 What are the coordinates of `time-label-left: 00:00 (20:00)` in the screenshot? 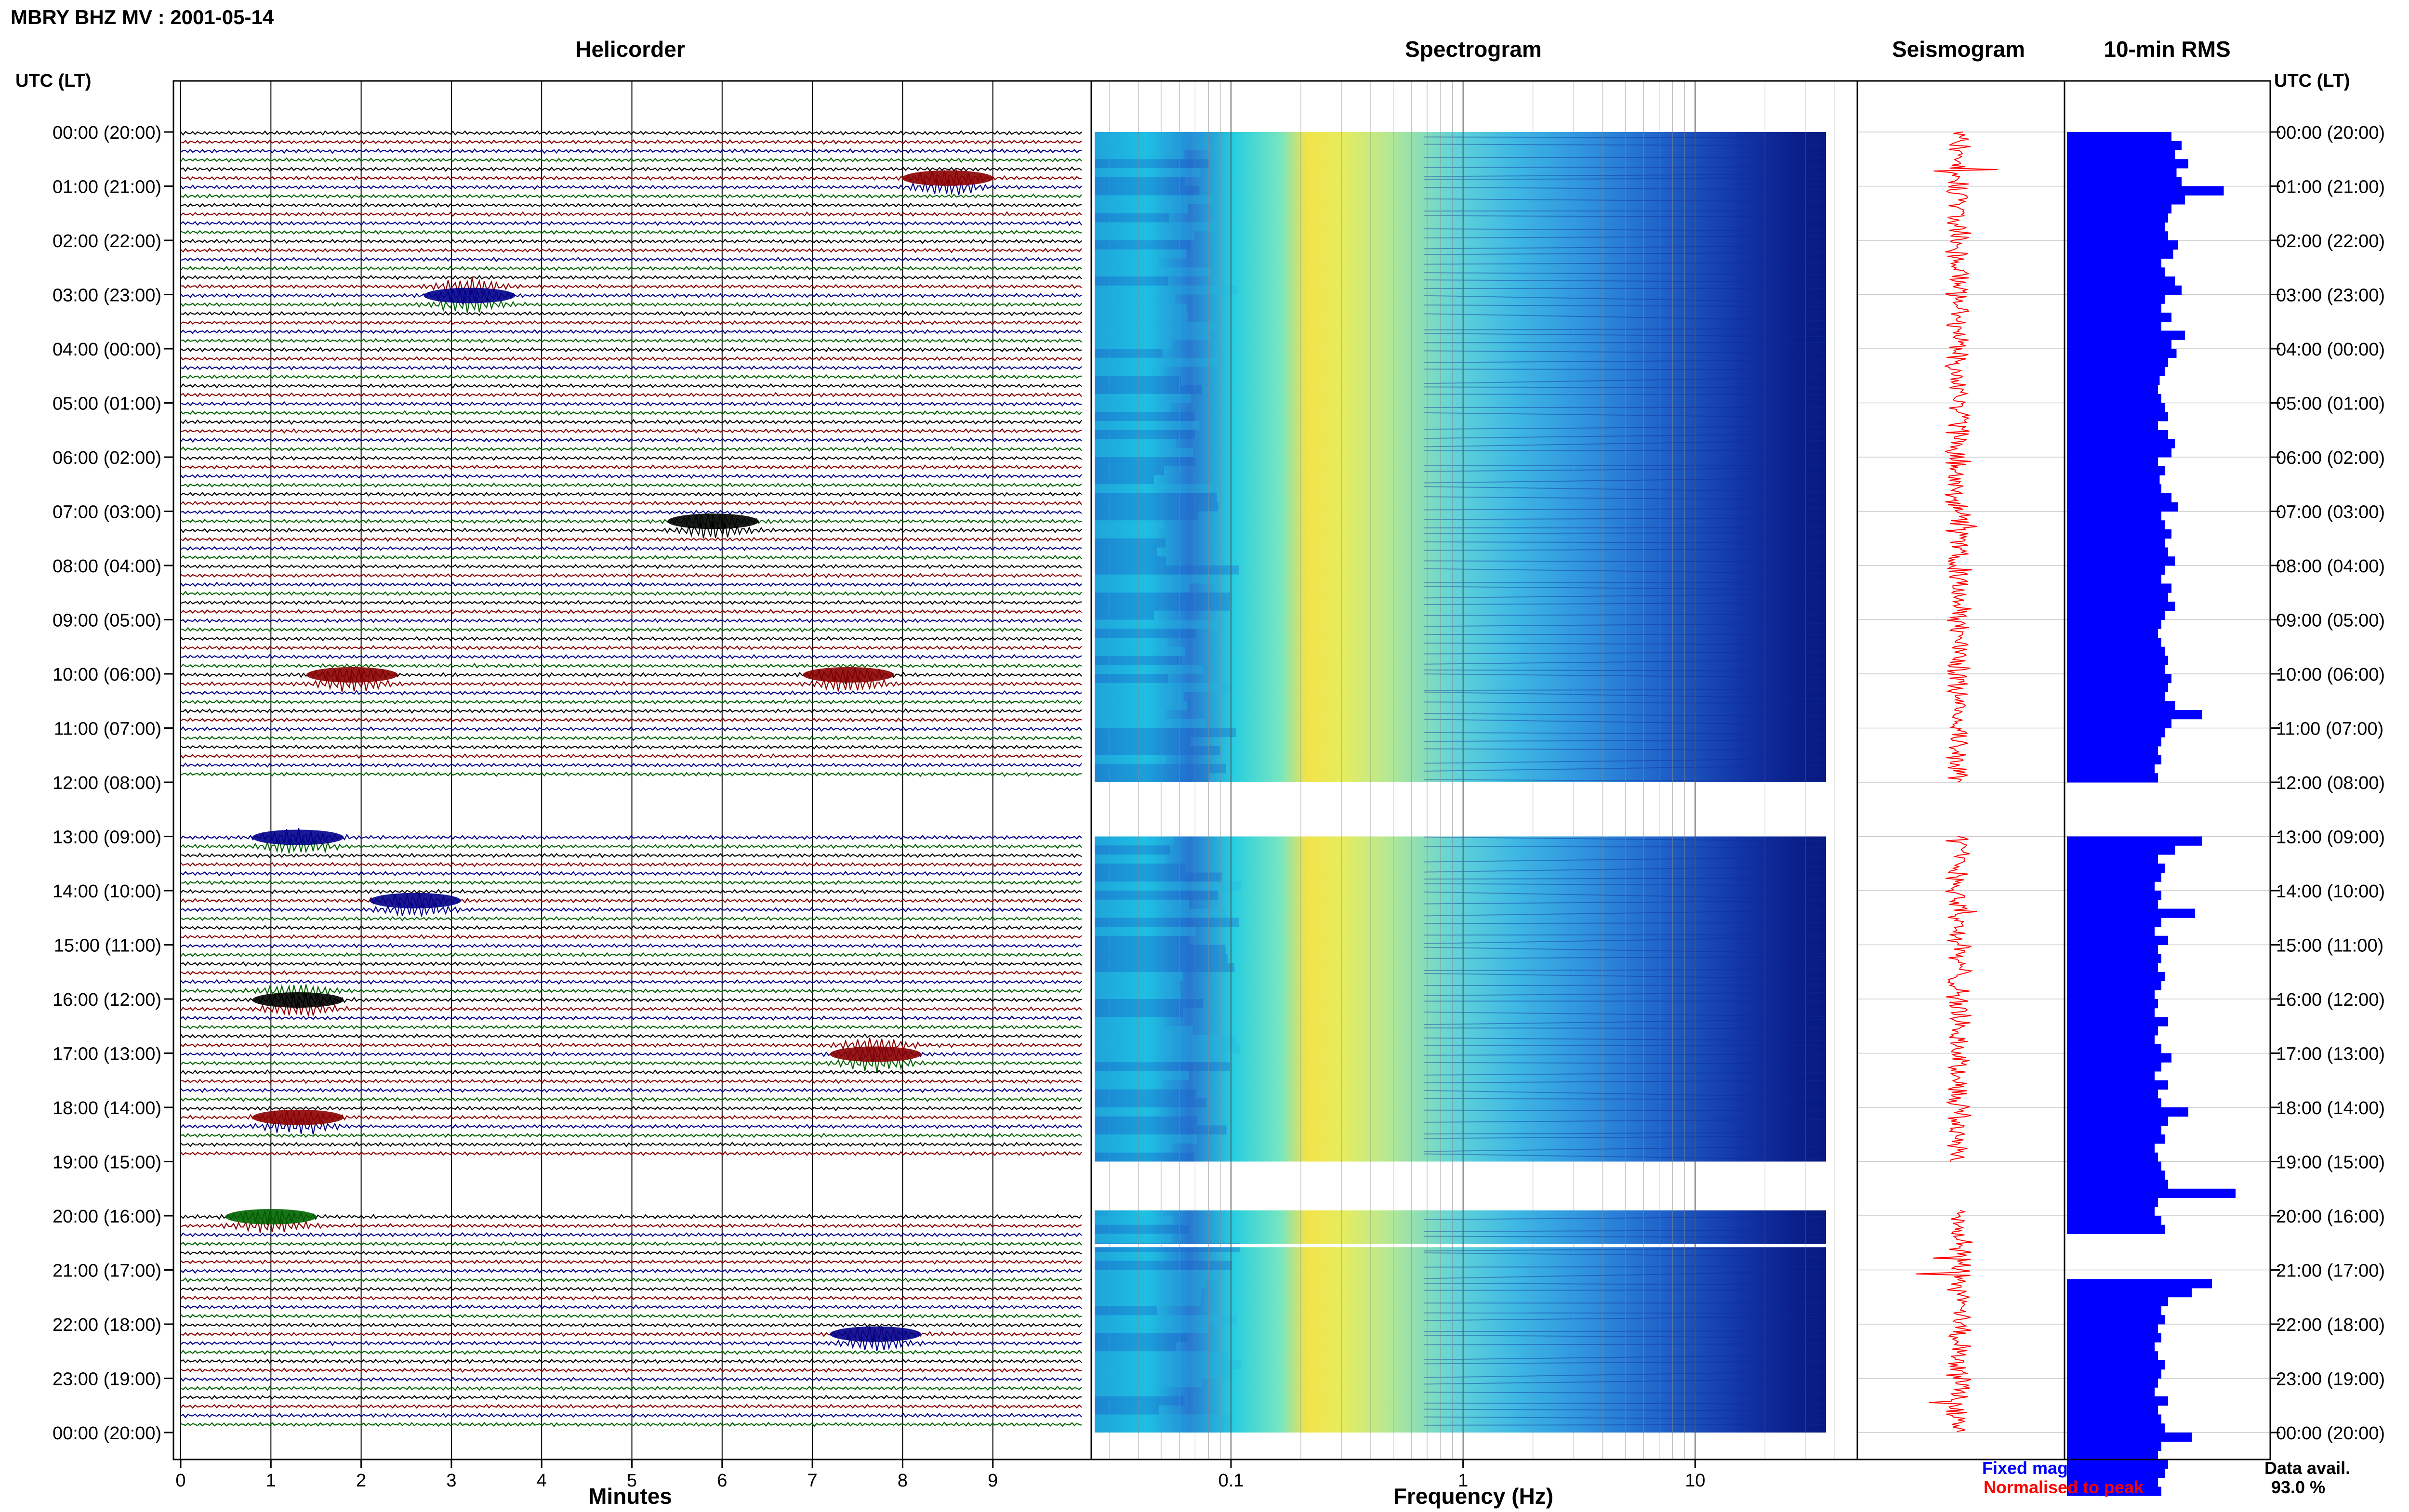 It's located at (107, 1433).